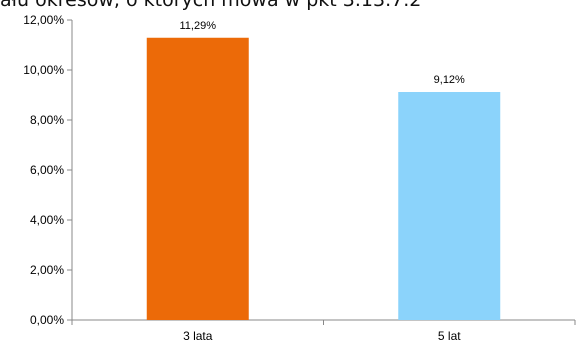  Describe the element at coordinates (323, 53) in the screenshot. I see `data-labels: 11,29% 9,12%` at that location.